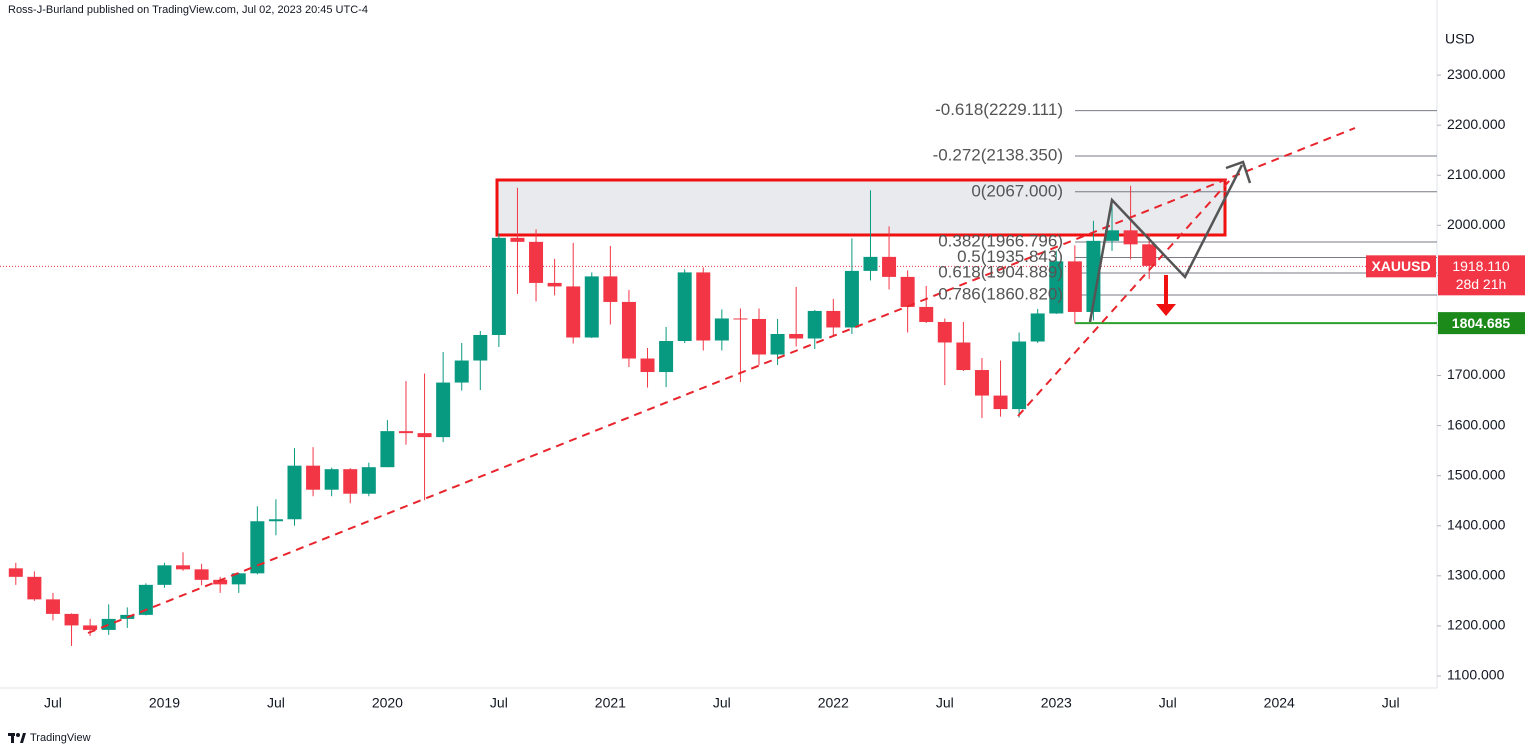 The height and width of the screenshot is (753, 1536). I want to click on brand: TradingView, so click(60, 738).